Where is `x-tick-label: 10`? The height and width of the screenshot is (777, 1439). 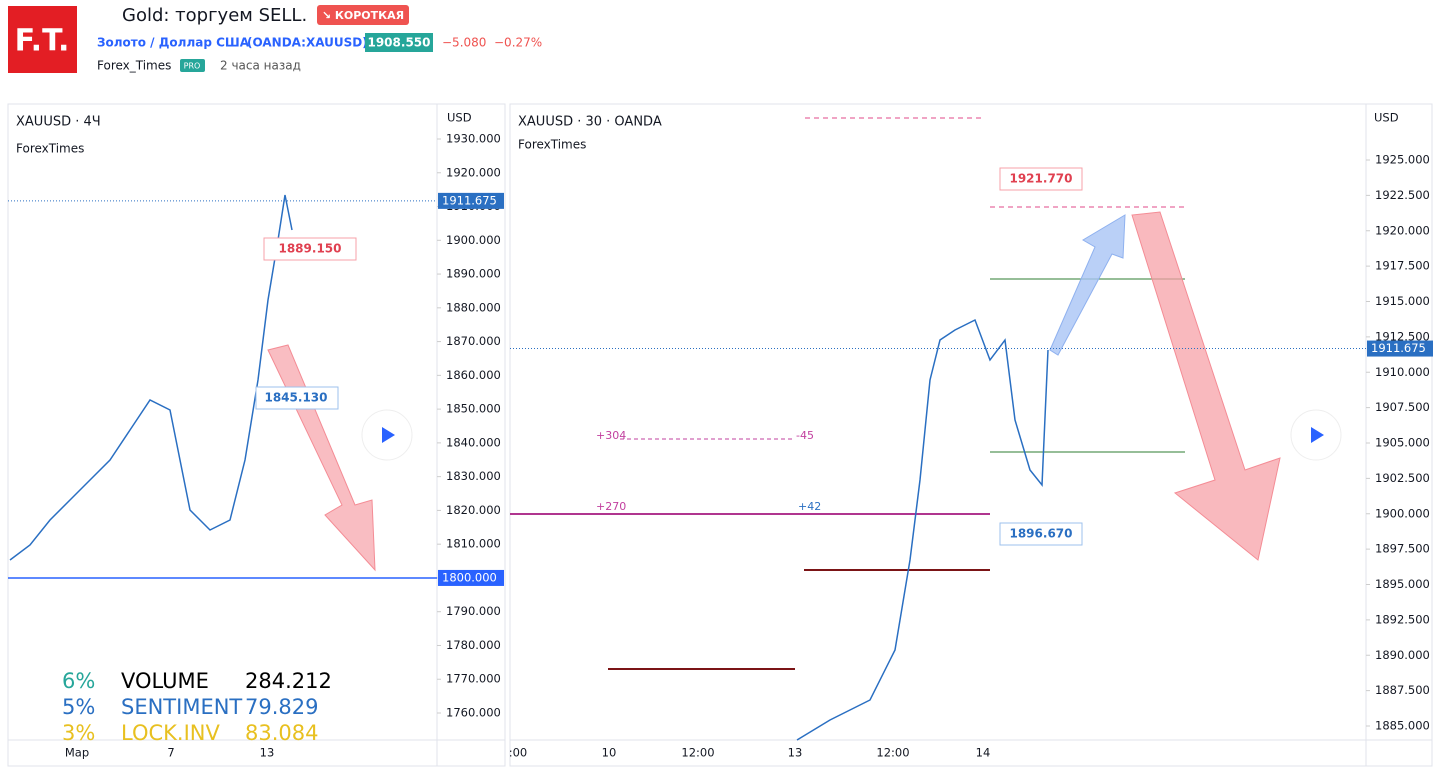 x-tick-label: 10 is located at coordinates (609, 753).